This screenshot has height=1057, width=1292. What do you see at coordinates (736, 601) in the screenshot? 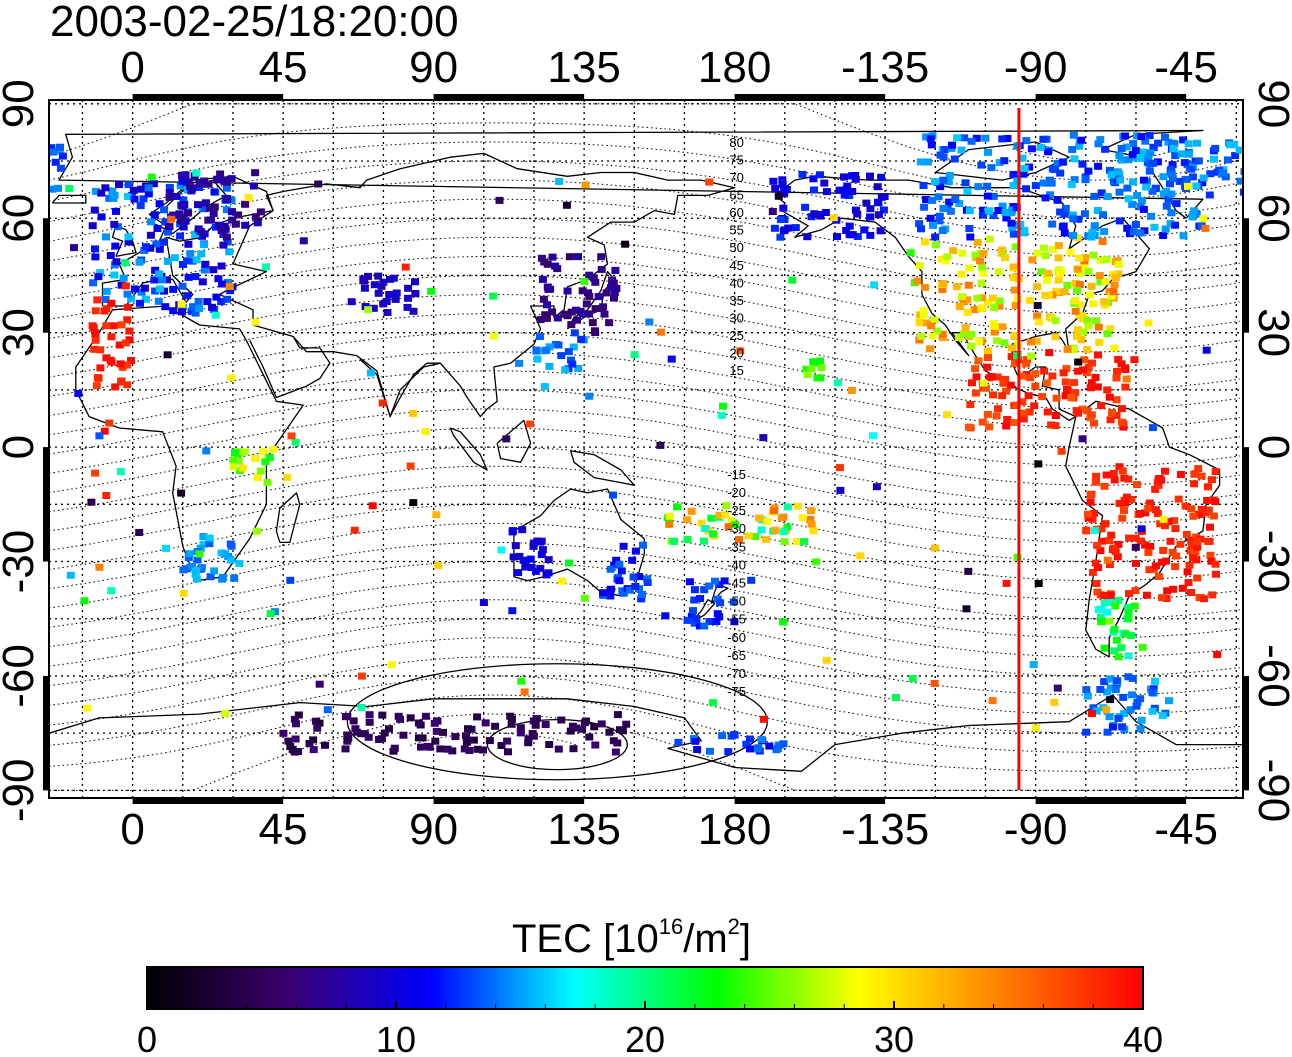
I see `magnetic-latitude-label: -50` at bounding box center [736, 601].